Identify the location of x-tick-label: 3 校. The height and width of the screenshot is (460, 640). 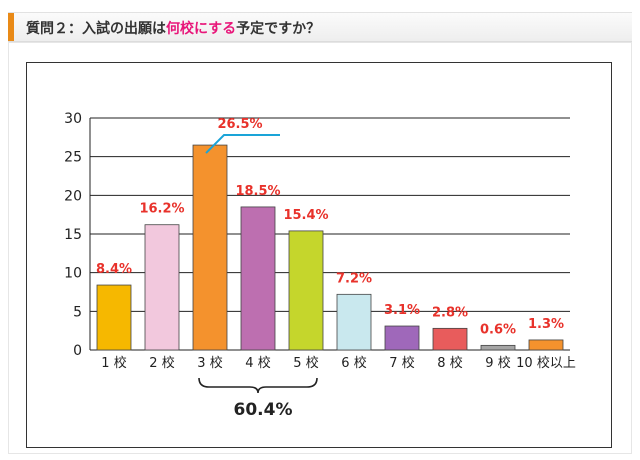
(209, 363).